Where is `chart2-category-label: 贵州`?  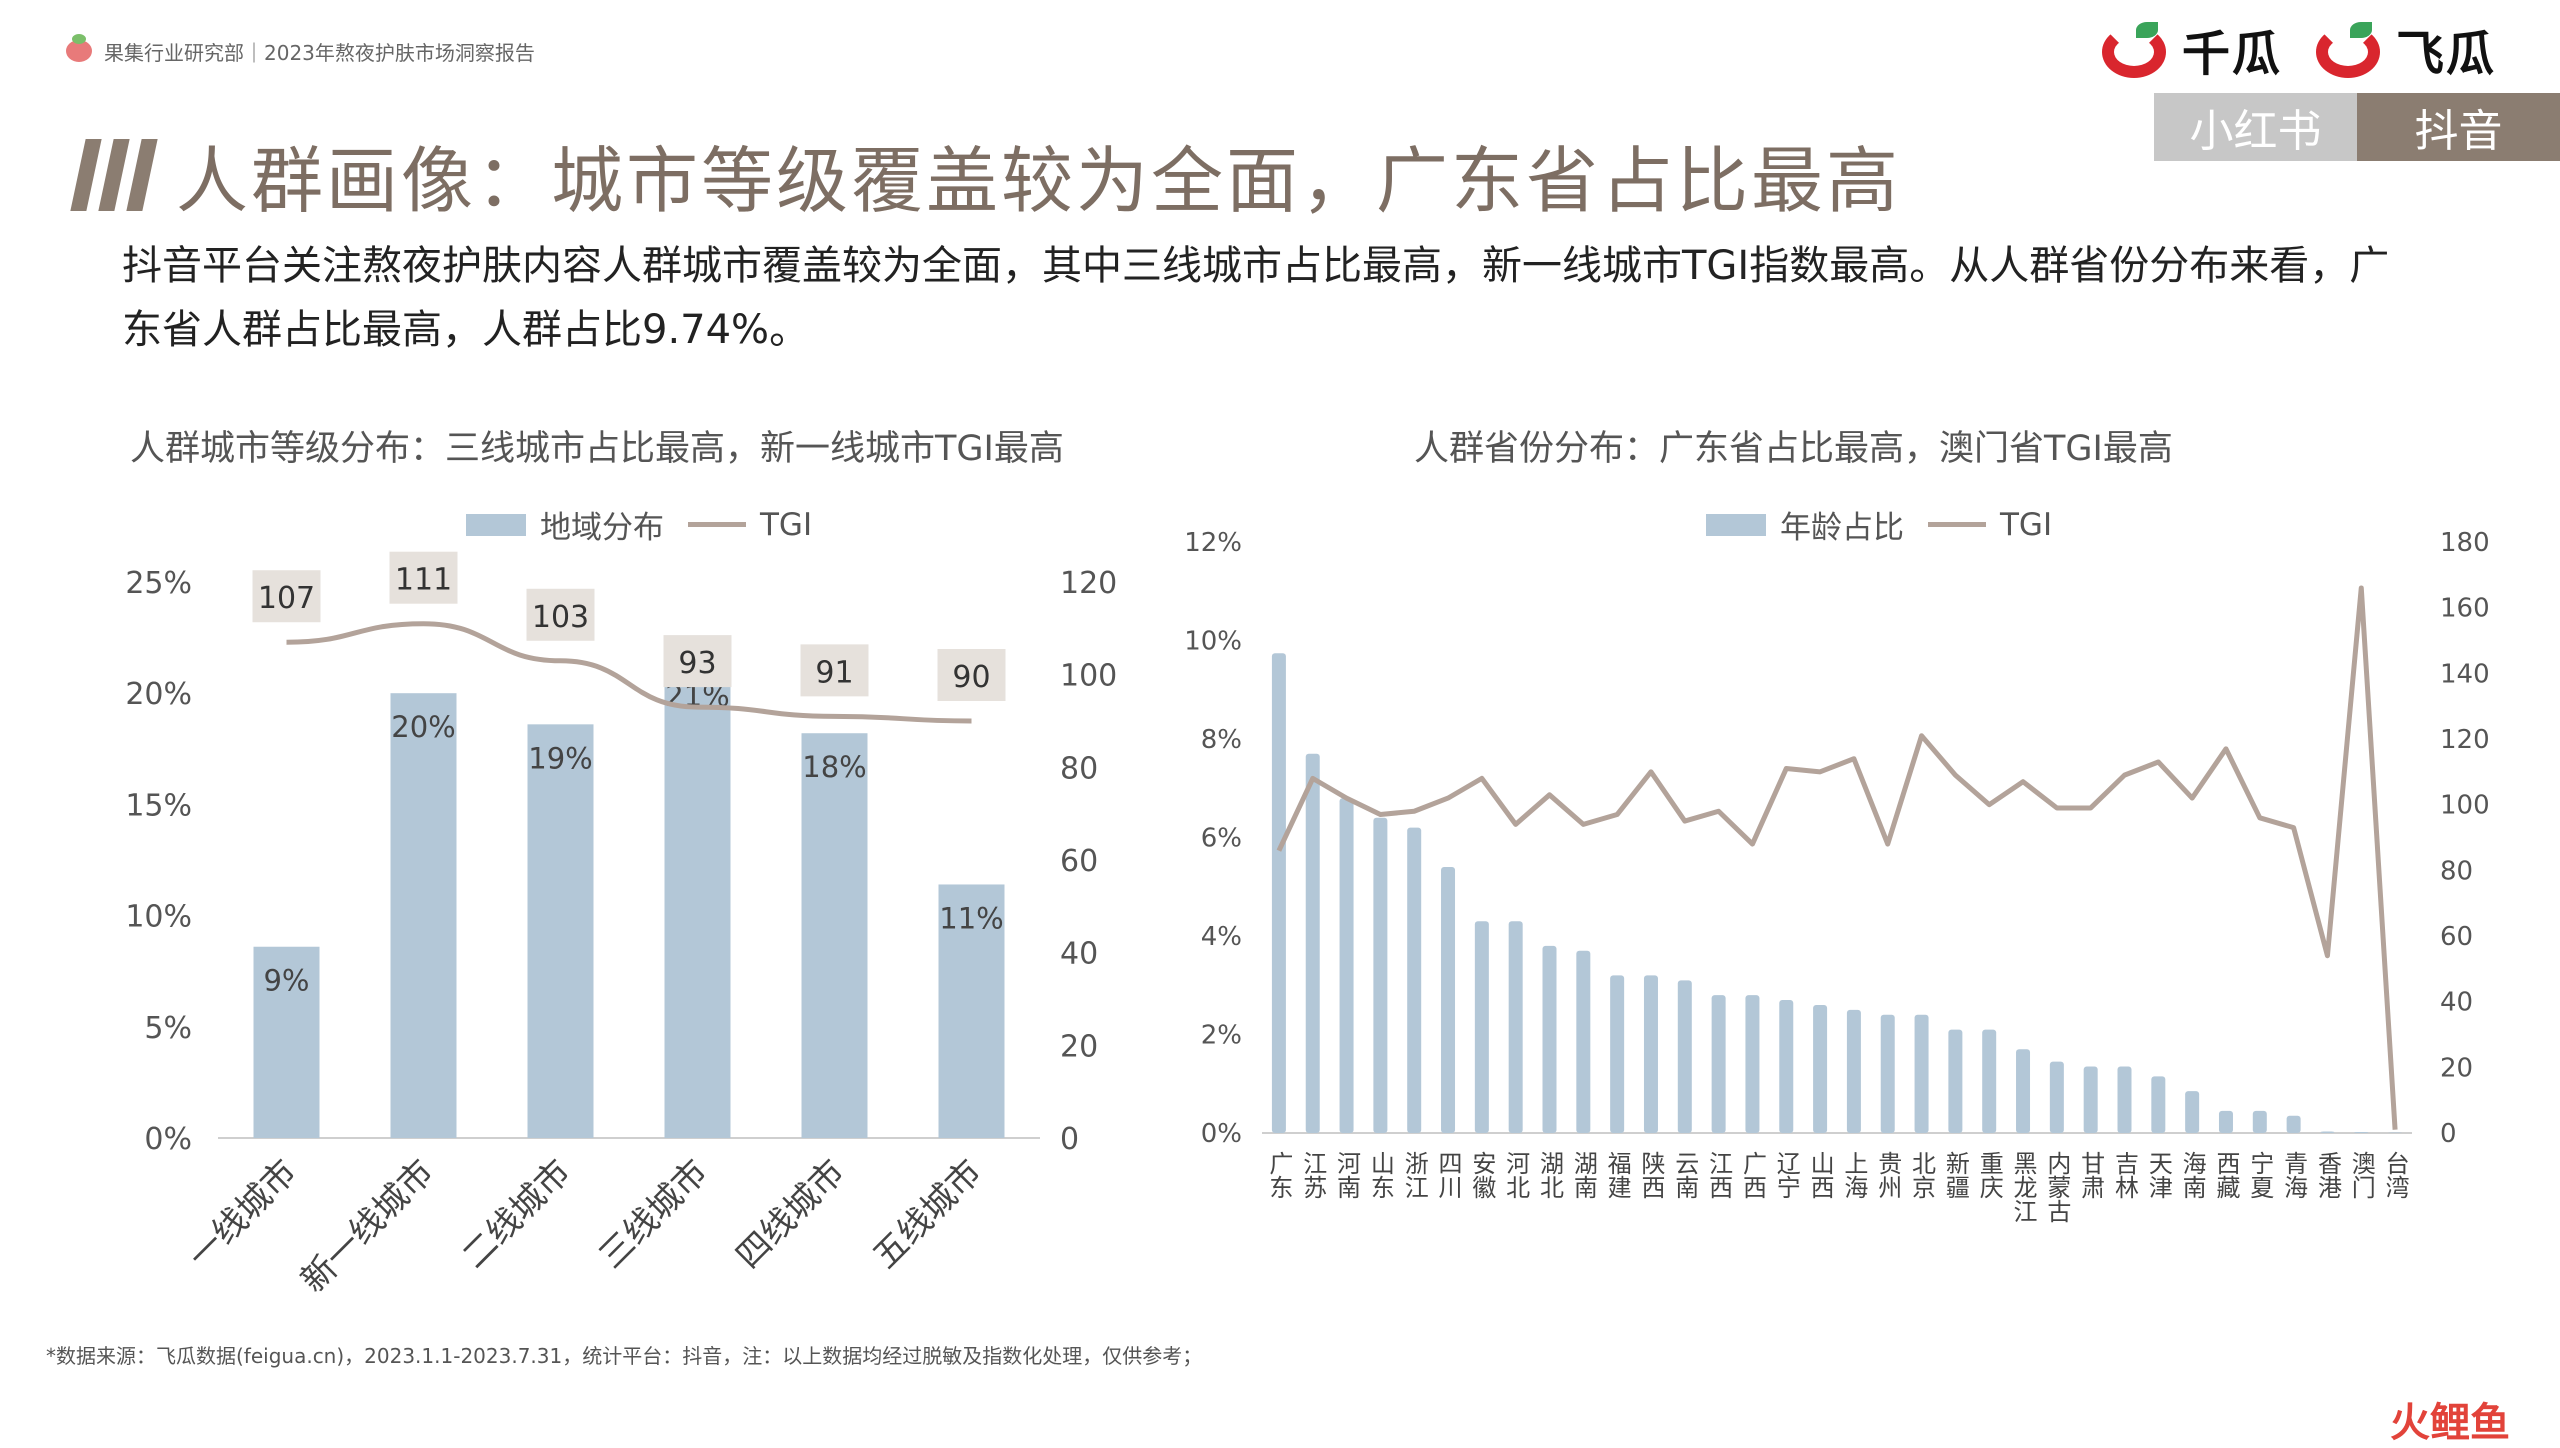
chart2-category-label: 贵州 is located at coordinates (1888, 1175).